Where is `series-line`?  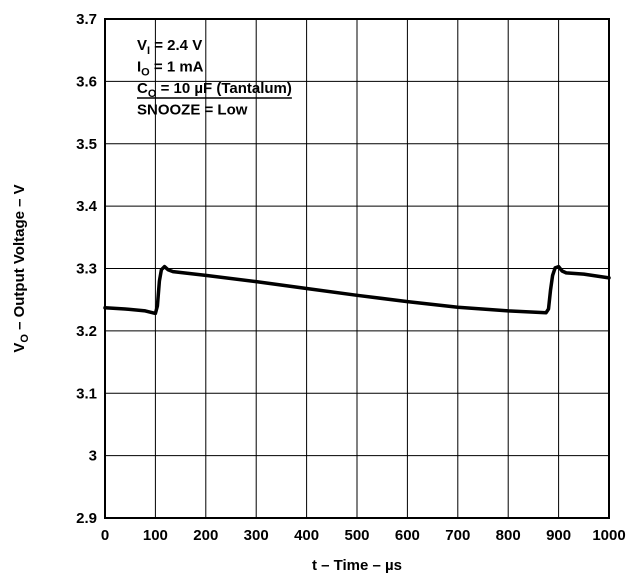 series-line is located at coordinates (357, 290).